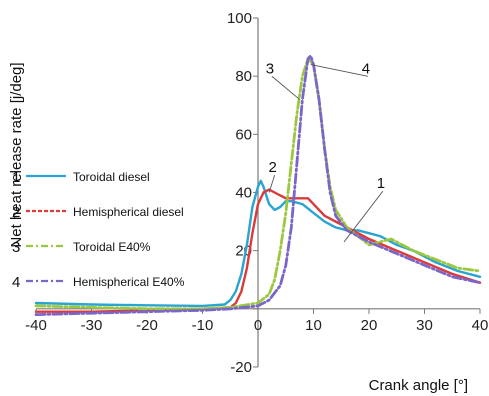  What do you see at coordinates (480, 325) in the screenshot?
I see `x-tick-label: 40` at bounding box center [480, 325].